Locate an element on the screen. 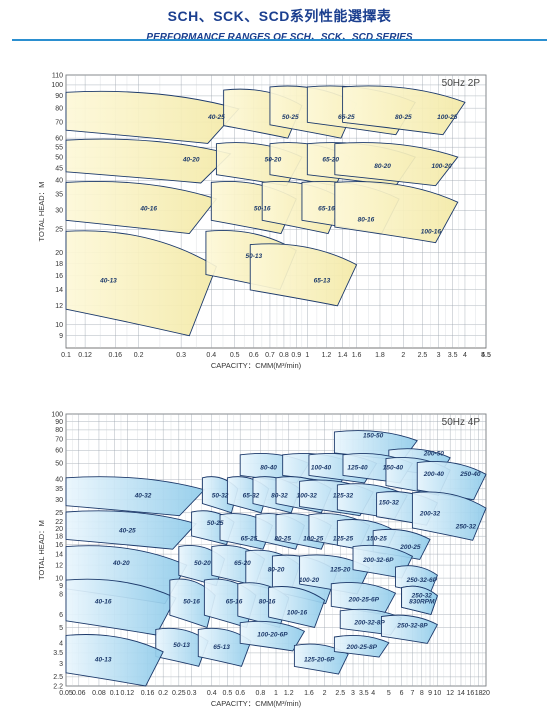 Image resolution: width=559 pixels, height=722 pixels. region-label: 200-25 is located at coordinates (410, 547).